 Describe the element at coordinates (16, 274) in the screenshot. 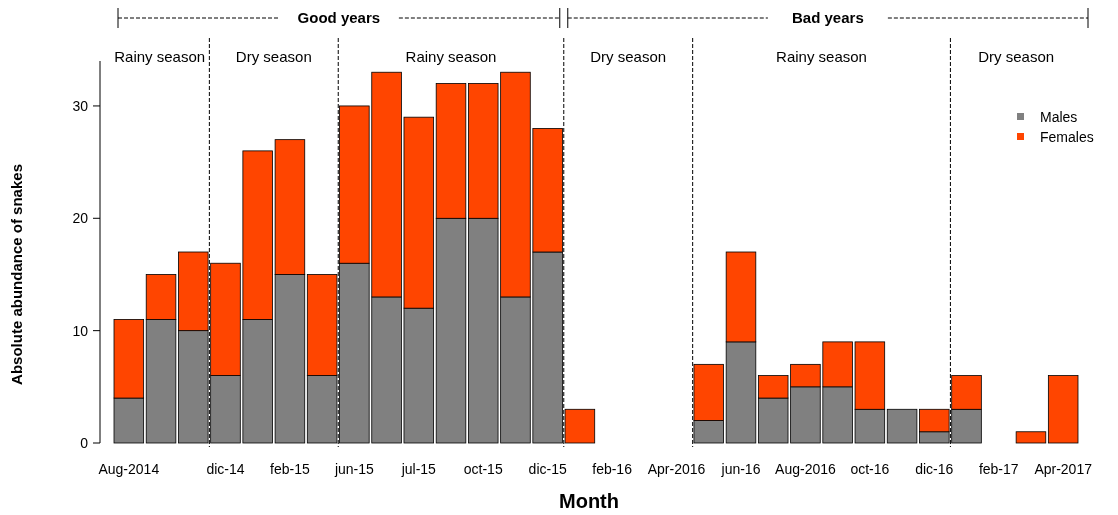

I see `y-axis-title: Absolute abundance of snakes` at that location.